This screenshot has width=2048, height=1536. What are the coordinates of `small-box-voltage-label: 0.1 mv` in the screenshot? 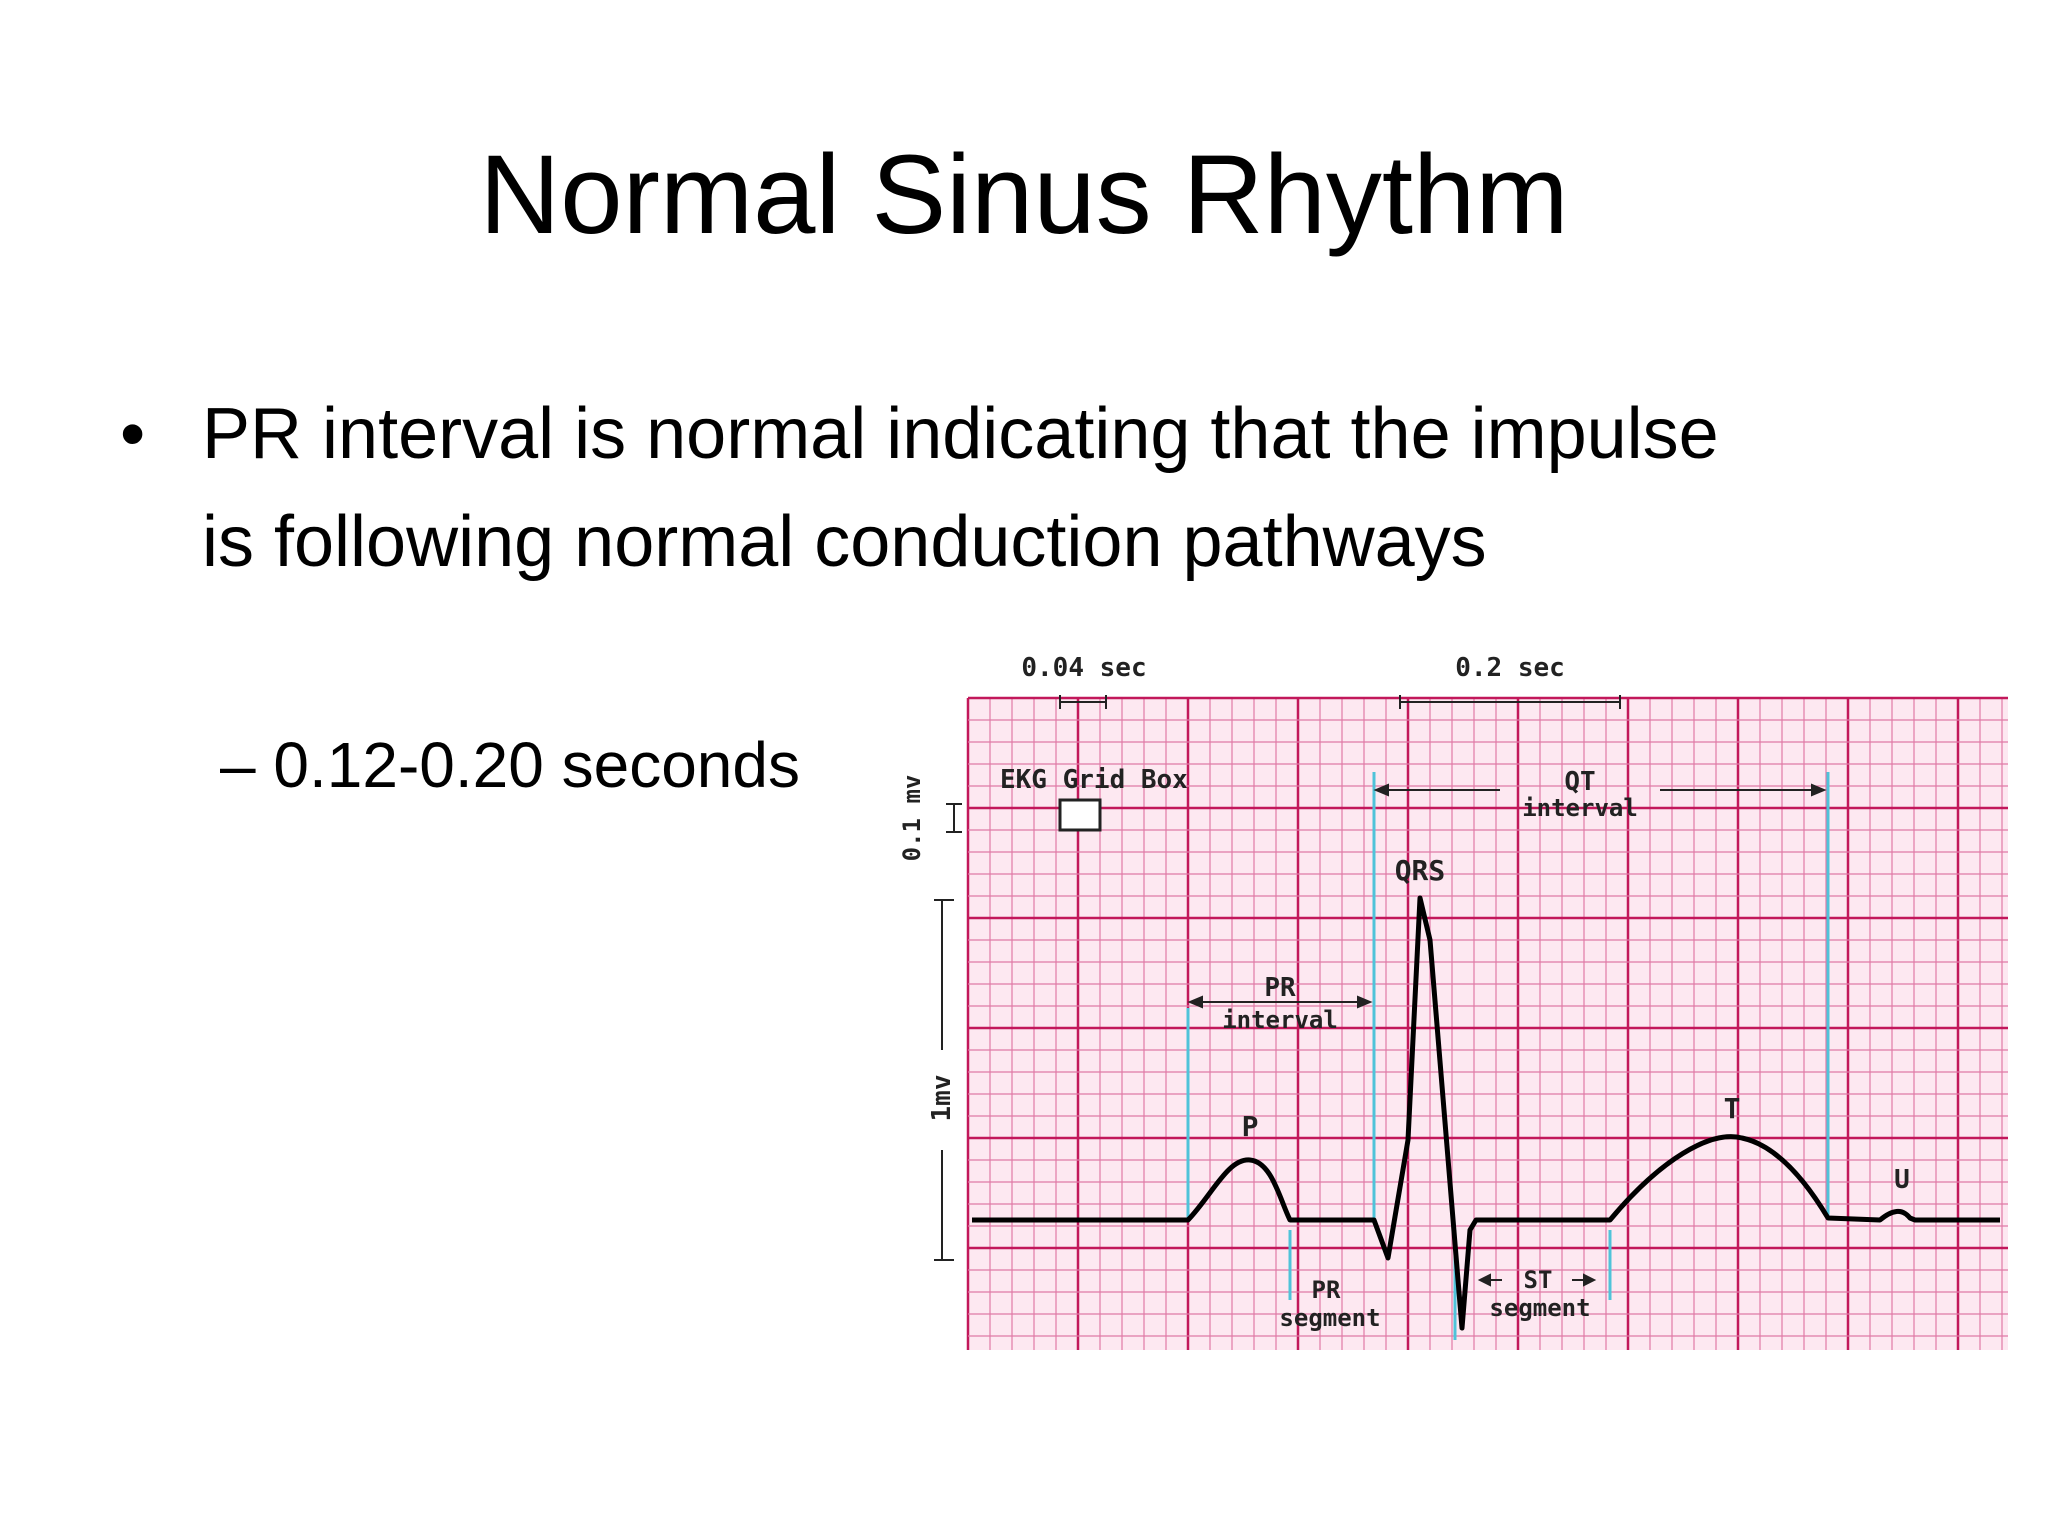 It's located at (912, 818).